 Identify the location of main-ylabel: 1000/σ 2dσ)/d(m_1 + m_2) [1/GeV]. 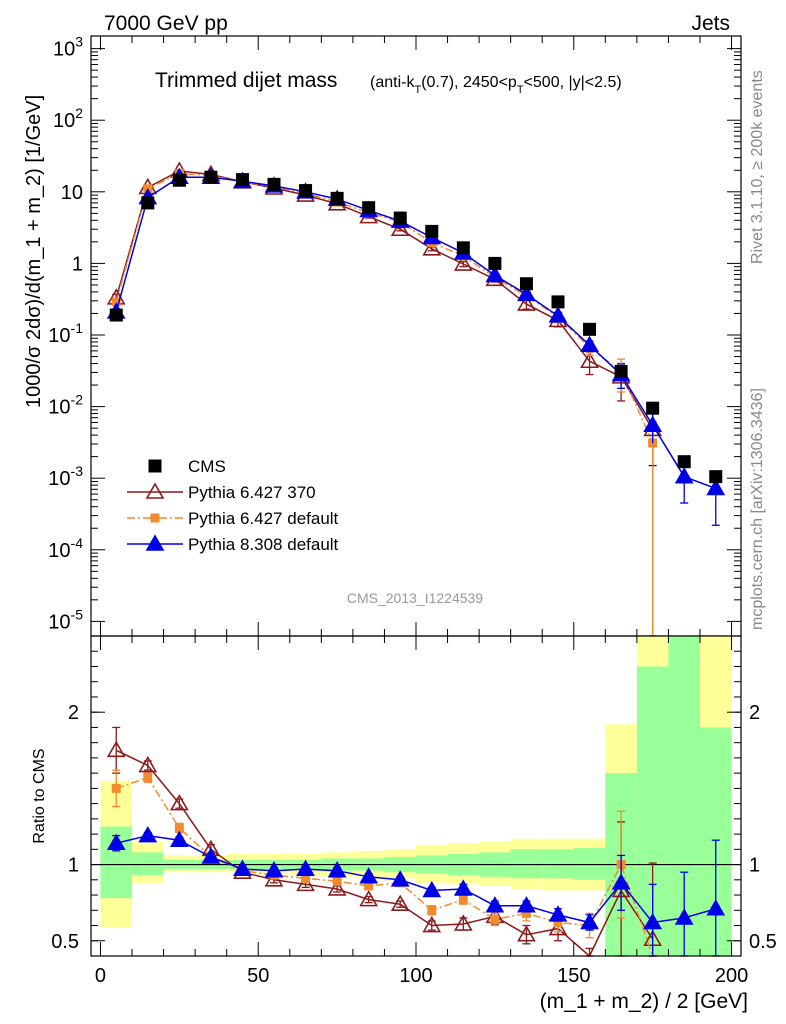
(34, 251).